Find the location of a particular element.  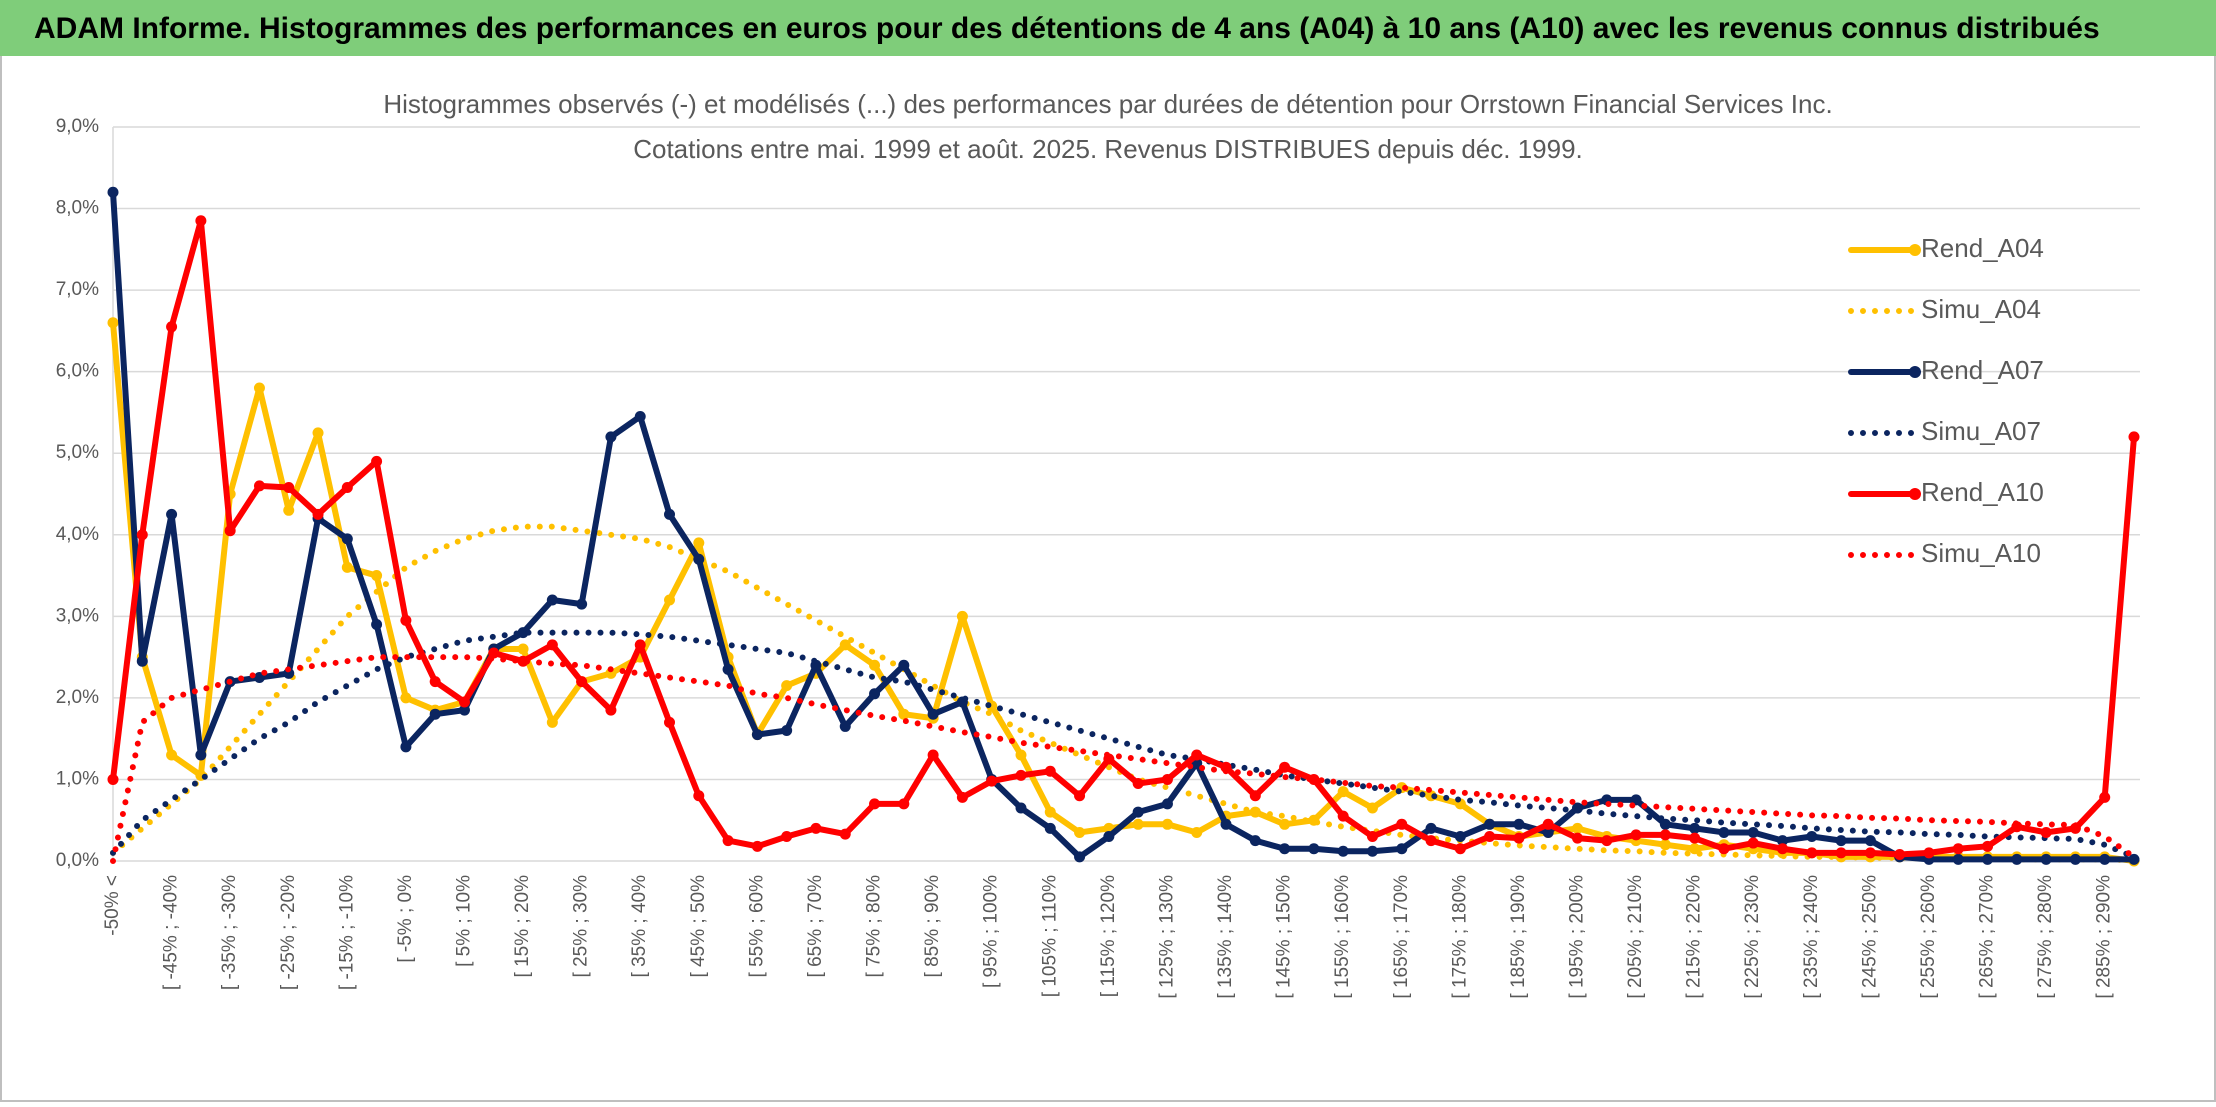

x-tick-label: [ 75% ; 80% is located at coordinates (874, 926).